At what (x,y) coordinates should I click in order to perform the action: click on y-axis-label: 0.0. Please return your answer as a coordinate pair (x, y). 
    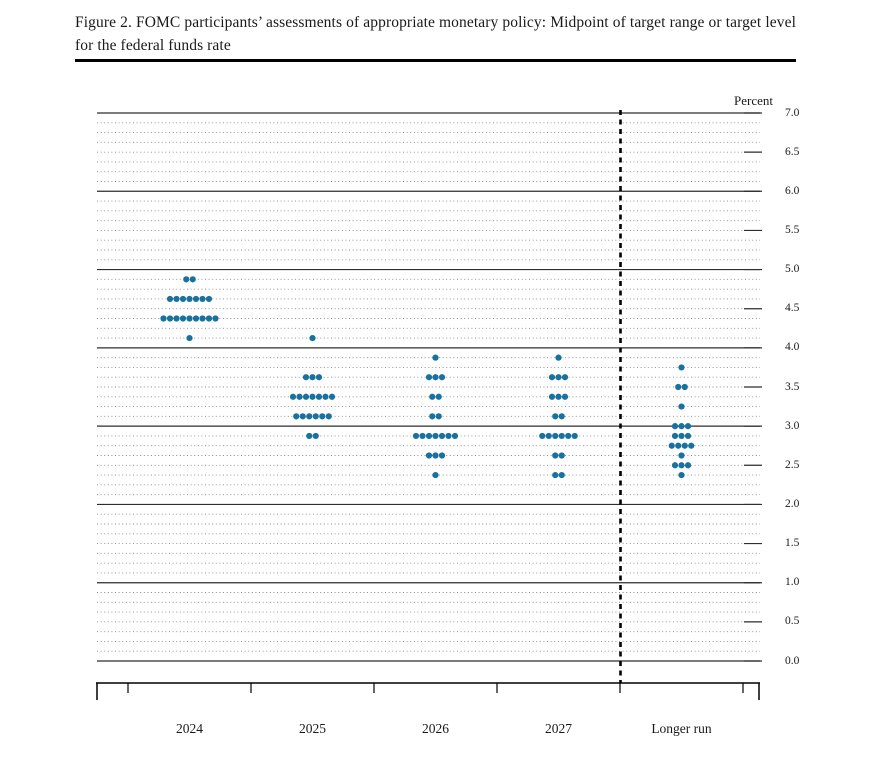
    Looking at the image, I should click on (792, 660).